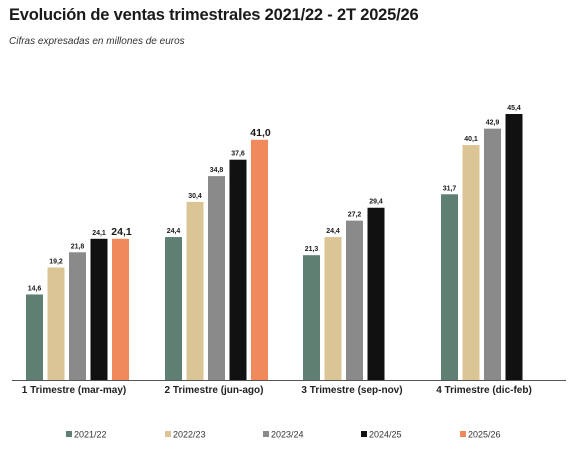 The image size is (582, 450). Describe the element at coordinates (484, 390) in the screenshot. I see `category-label: 4 Trimestre (dic-feb)` at that location.